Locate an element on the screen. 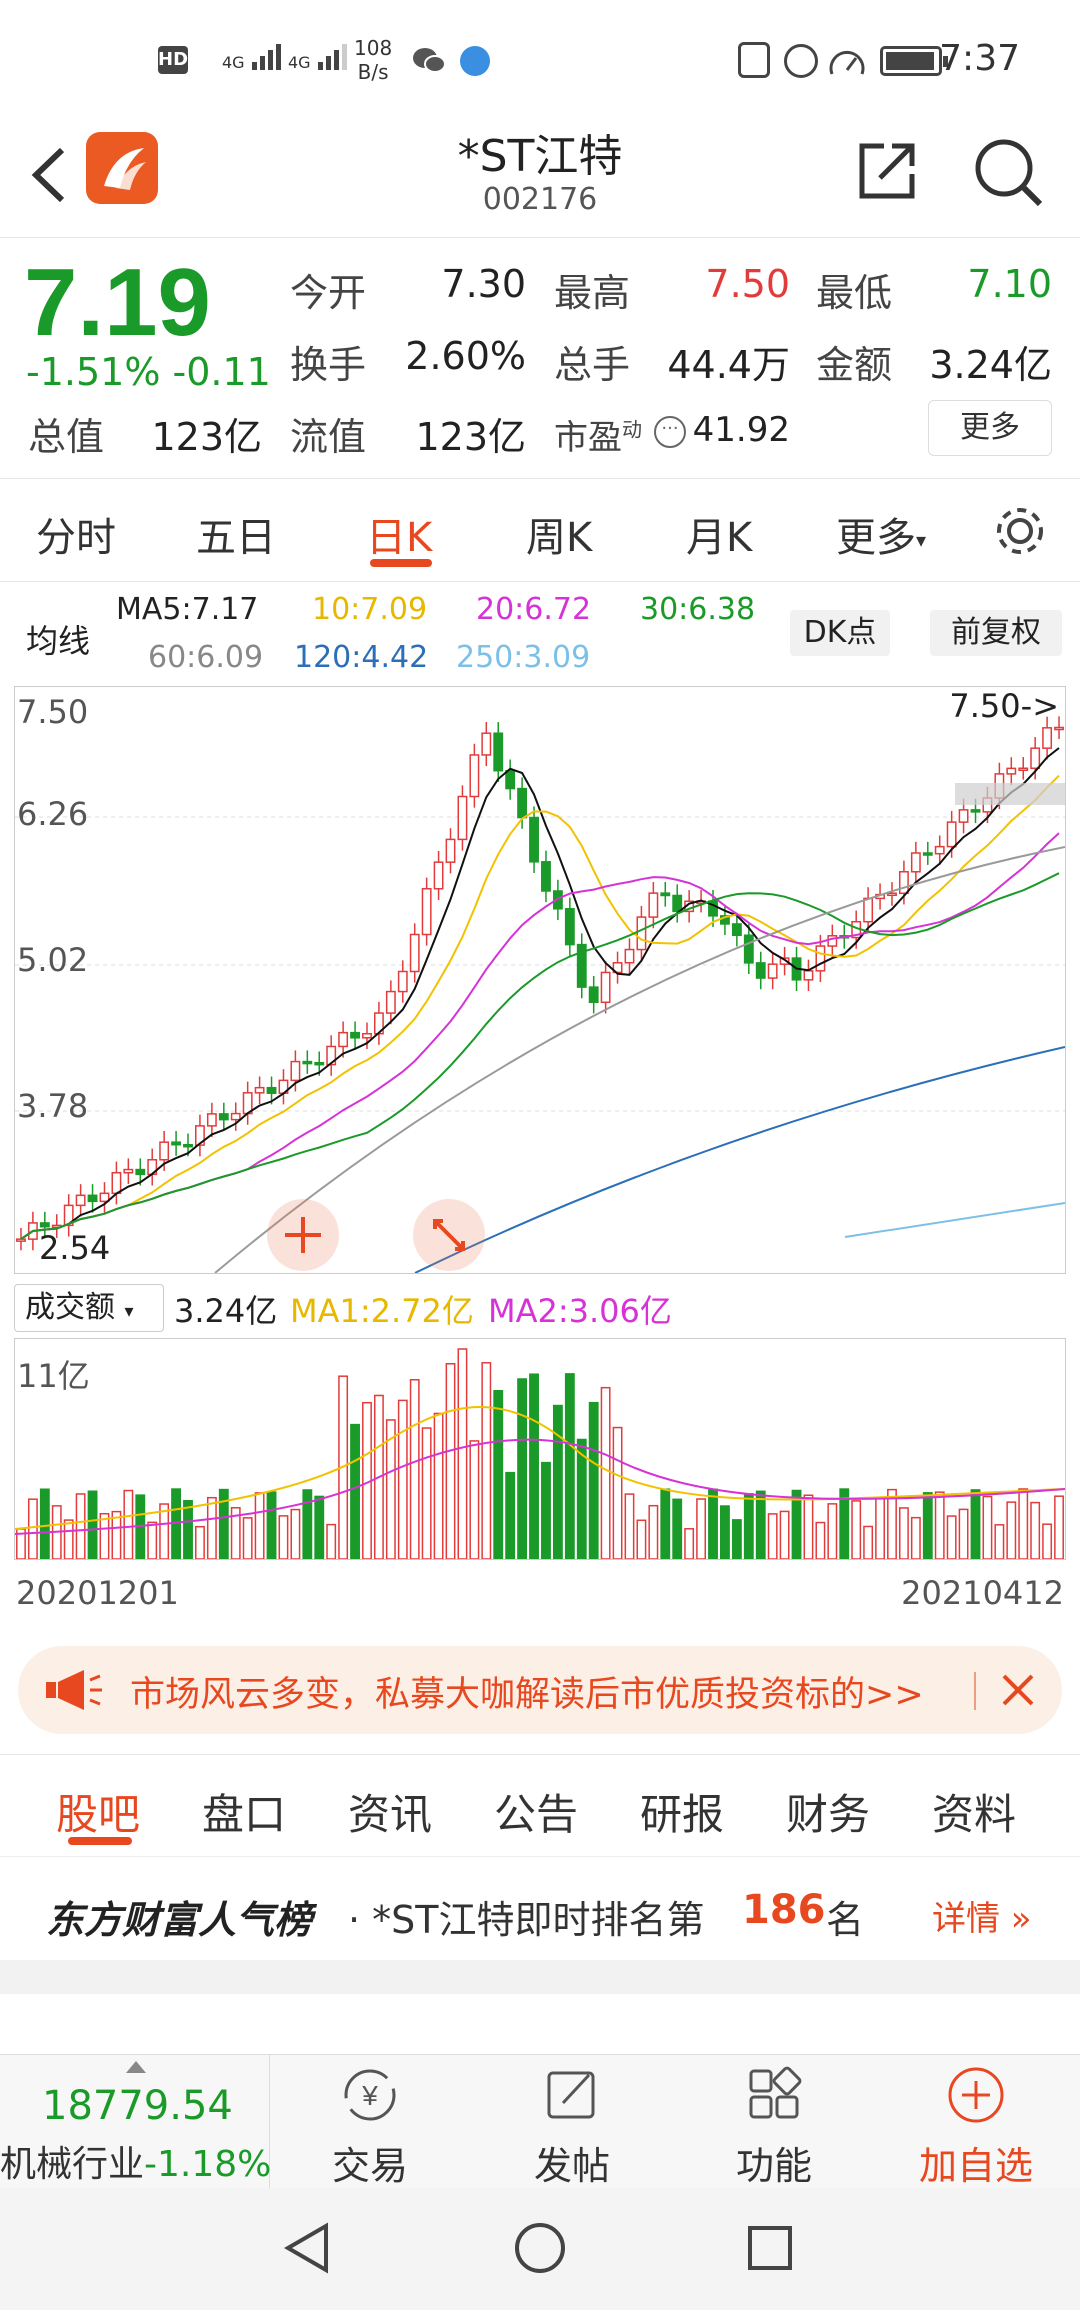 The width and height of the screenshot is (1080, 2310). popularity-ranking: 东方财富人气榜 · *ST江特即时排名第 186 名 详情 » is located at coordinates (540, 1908).